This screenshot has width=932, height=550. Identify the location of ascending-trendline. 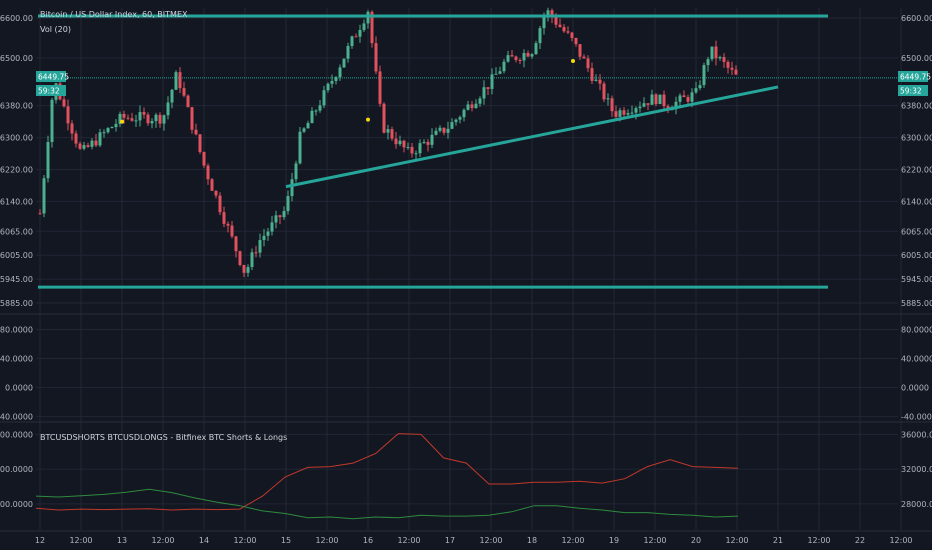
(532, 137).